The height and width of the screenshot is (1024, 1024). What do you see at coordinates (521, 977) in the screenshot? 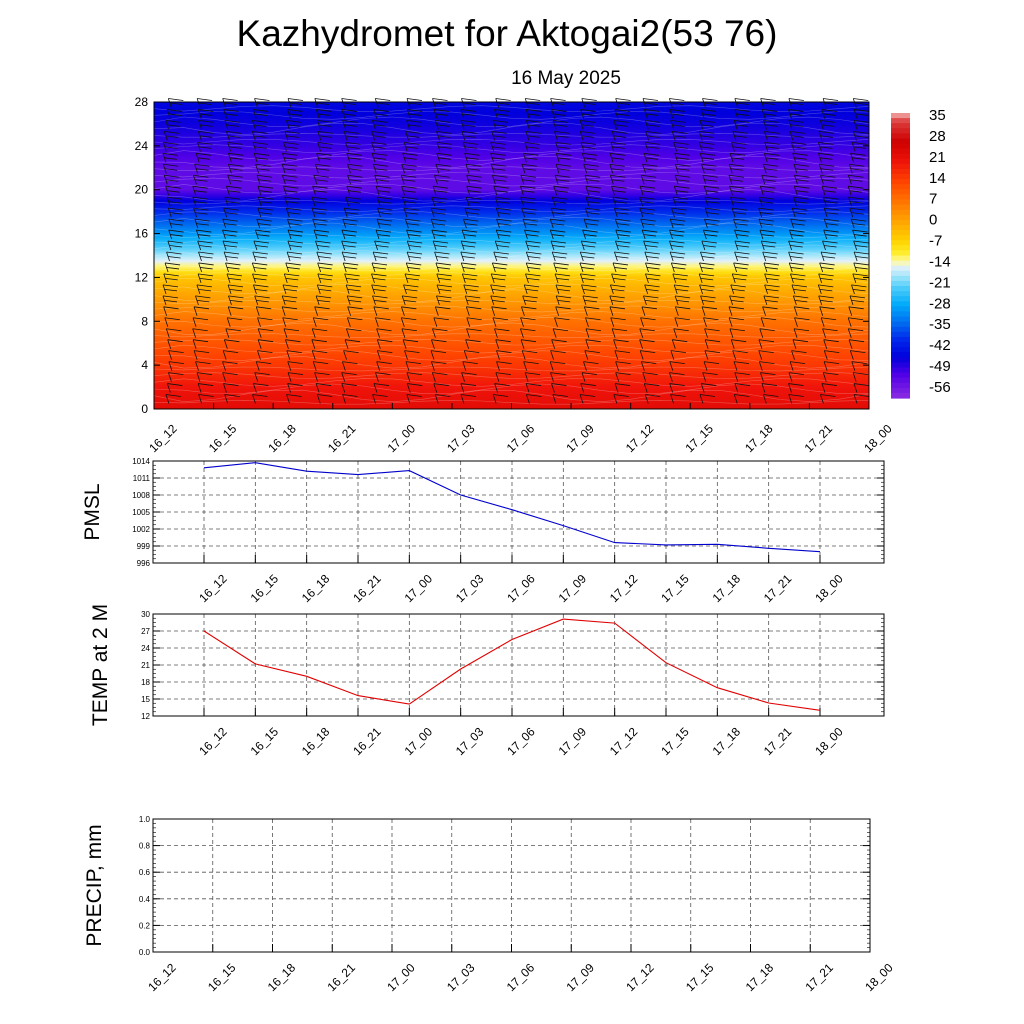
I see `x-tick-label: 17_06` at bounding box center [521, 977].